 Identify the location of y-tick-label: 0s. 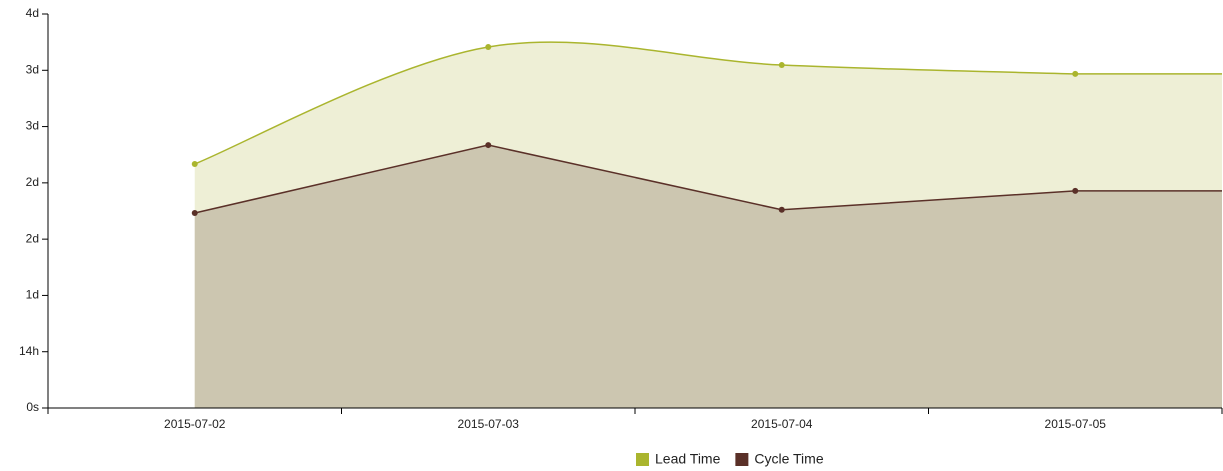
(32, 407).